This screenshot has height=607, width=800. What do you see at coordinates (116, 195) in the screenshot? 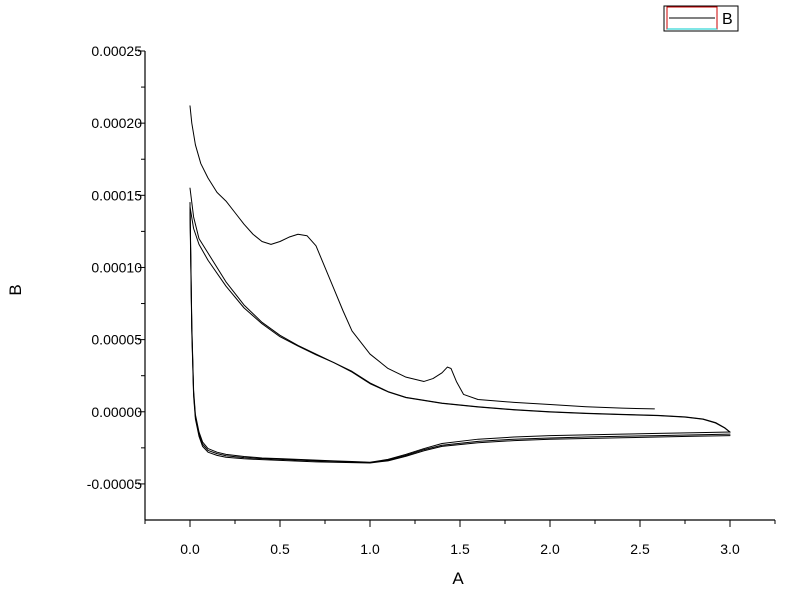
I see `y-tick-label: 0.00015` at bounding box center [116, 195].